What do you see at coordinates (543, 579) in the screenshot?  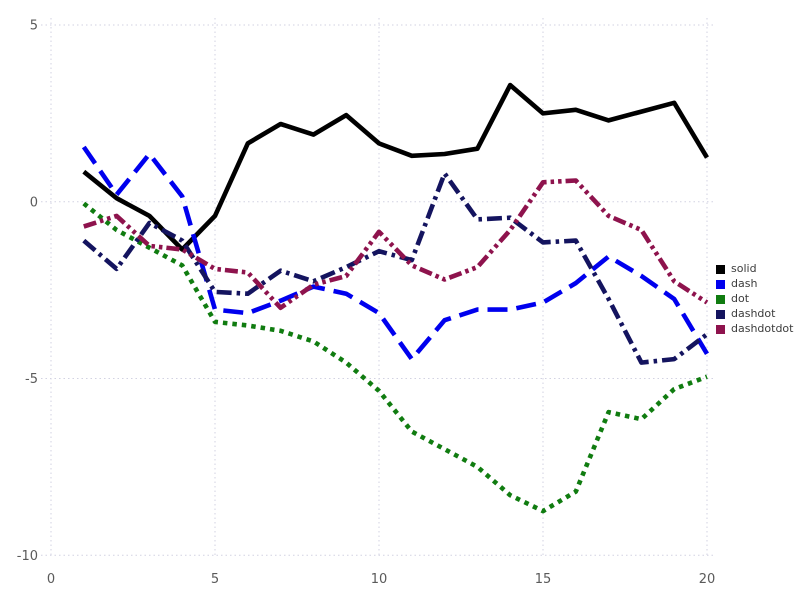 I see `x-tick-label-15: 15` at bounding box center [543, 579].